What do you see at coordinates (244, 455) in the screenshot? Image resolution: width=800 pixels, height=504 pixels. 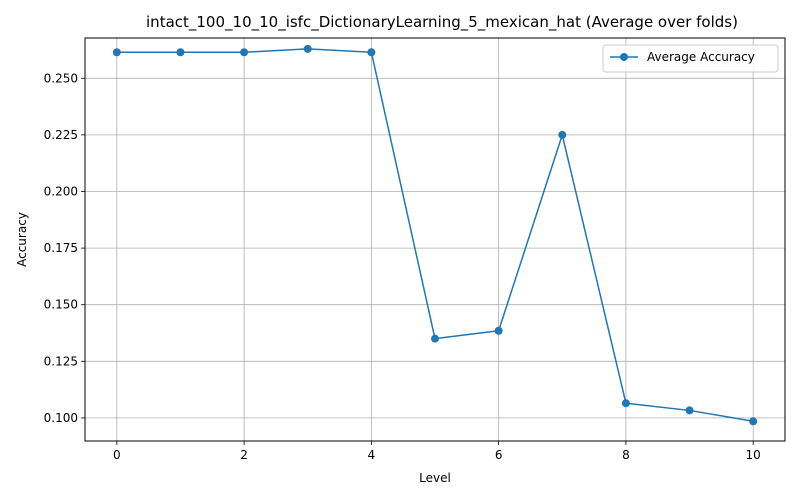 I see `x-tick-label: 2` at bounding box center [244, 455].